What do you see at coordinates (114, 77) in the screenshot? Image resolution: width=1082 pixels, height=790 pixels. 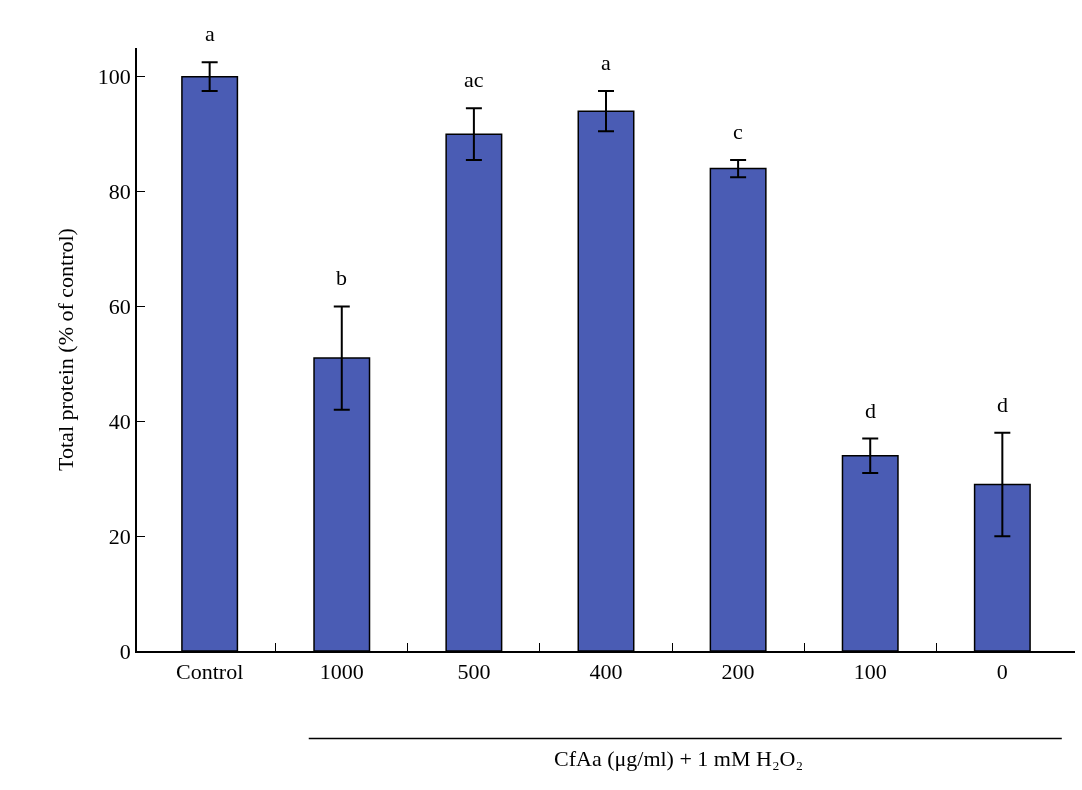 I see `y-tick-label: 100` at bounding box center [114, 77].